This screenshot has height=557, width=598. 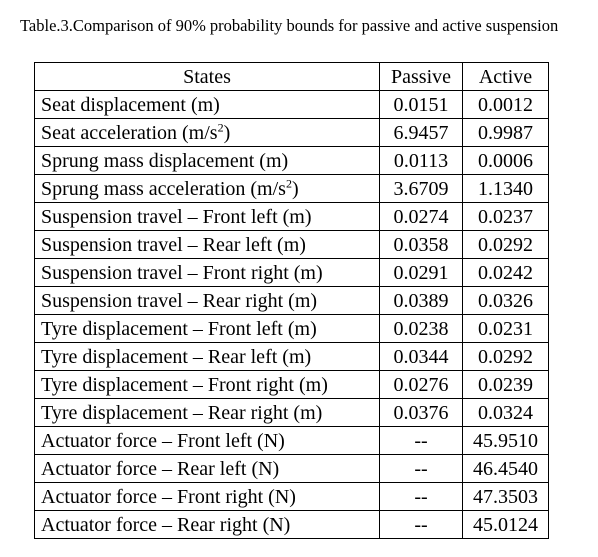 I want to click on state-label: Suspension travel – Front left (m), so click(x=176, y=216).